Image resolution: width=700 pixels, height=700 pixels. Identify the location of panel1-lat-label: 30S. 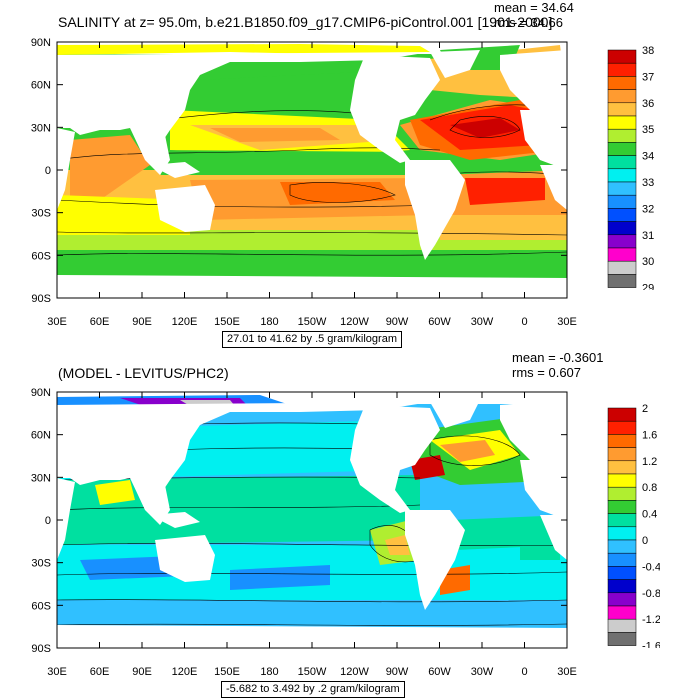
(41, 214).